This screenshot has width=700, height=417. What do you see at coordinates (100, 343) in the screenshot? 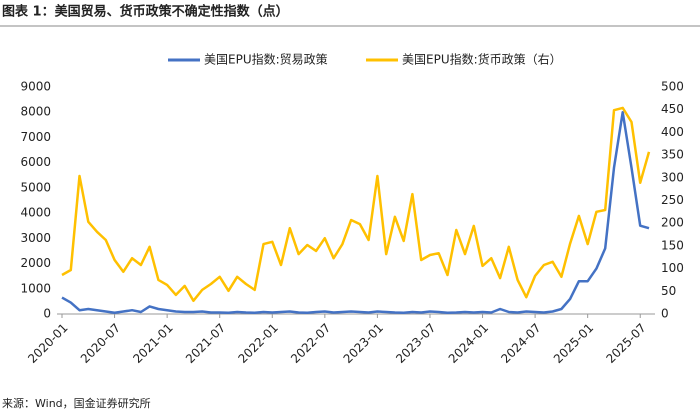
I see `x-tick-label: 2020-07` at bounding box center [100, 343].